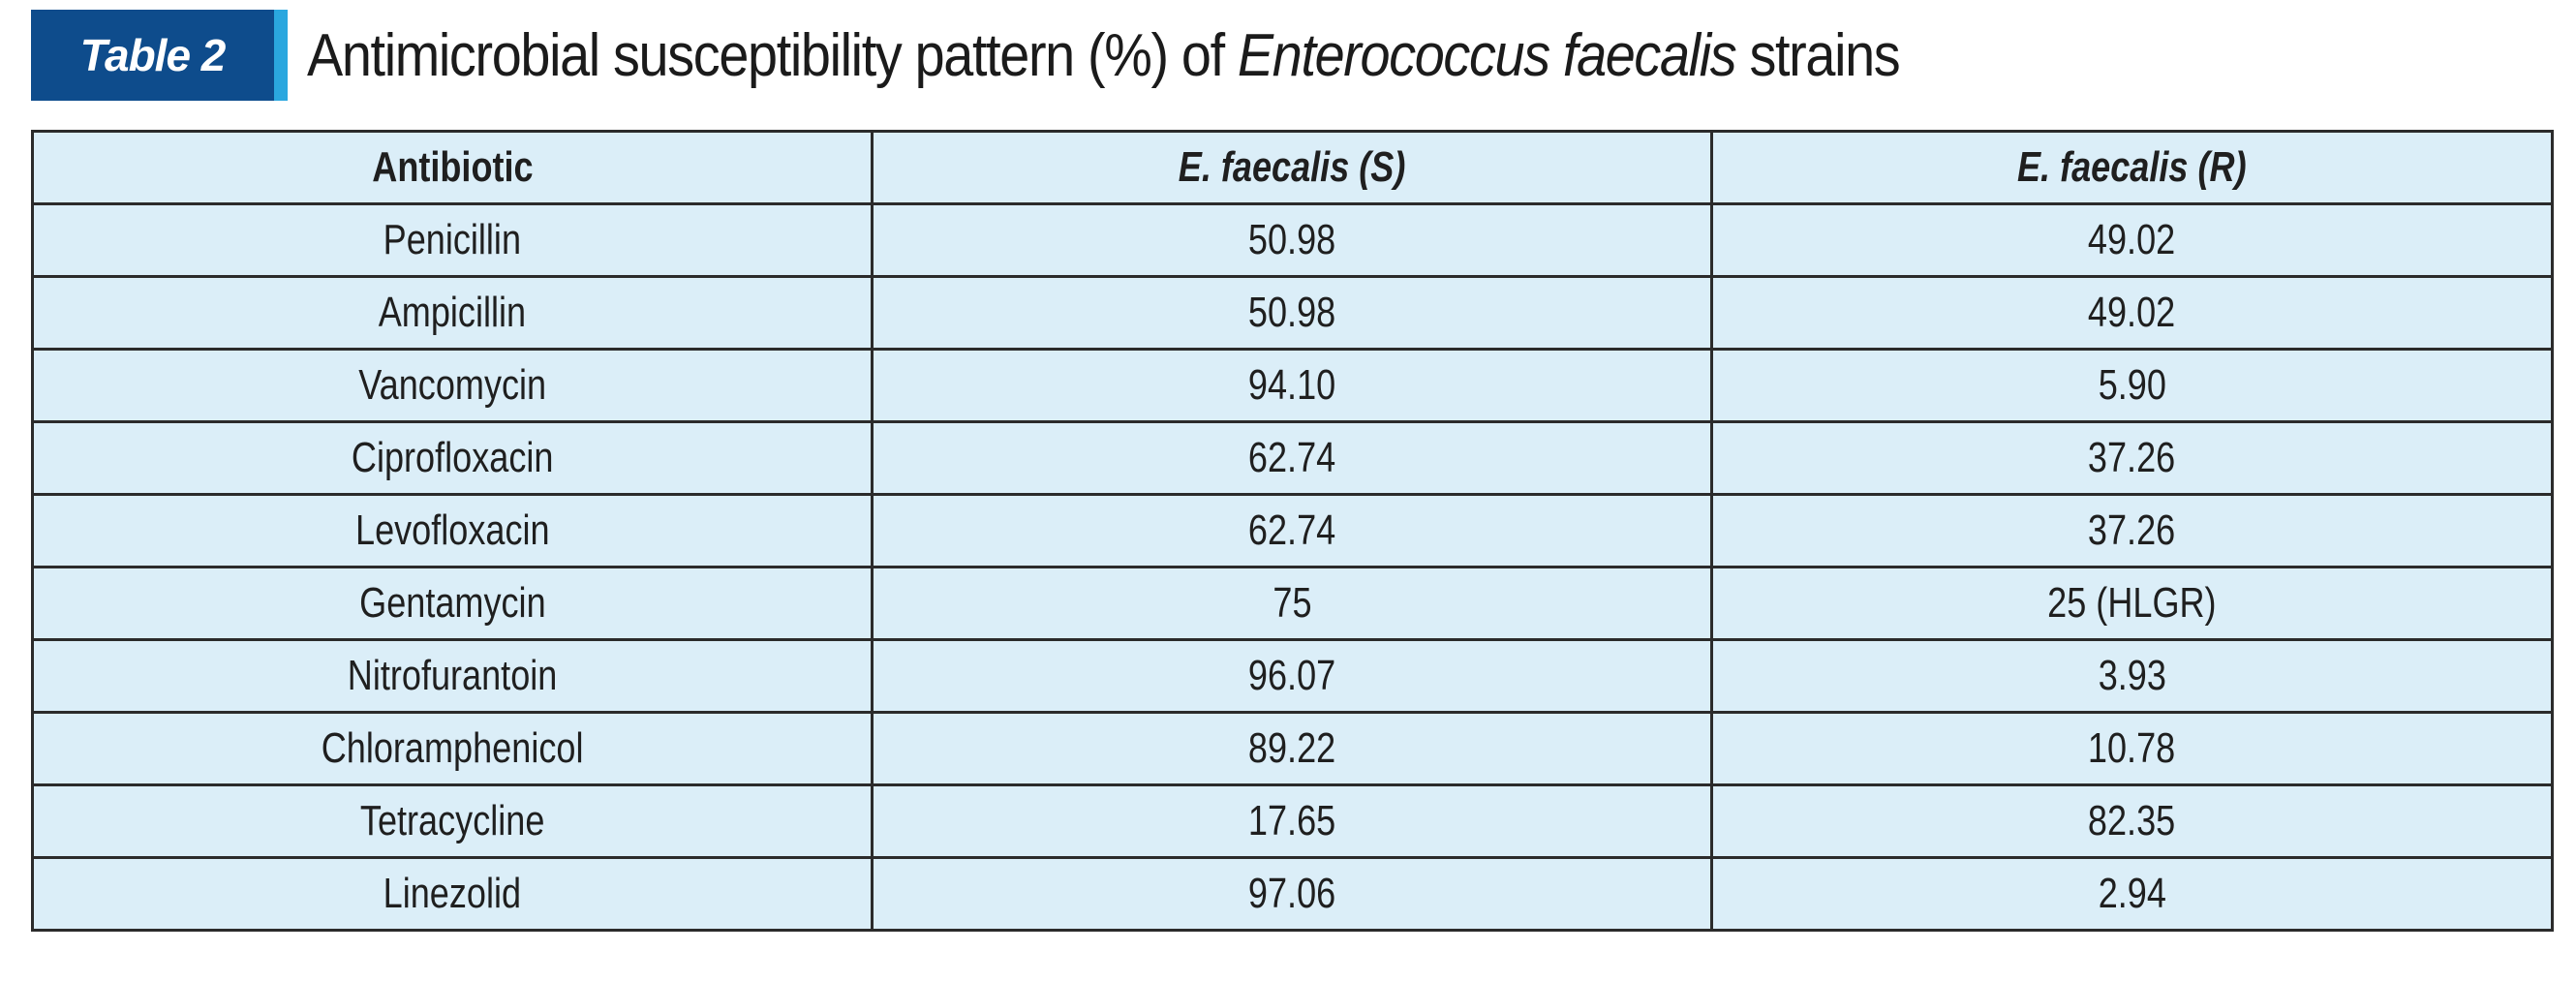 Image resolution: width=2576 pixels, height=982 pixels. I want to click on table-row: Tetracycline 17.65 82.35, so click(1292, 821).